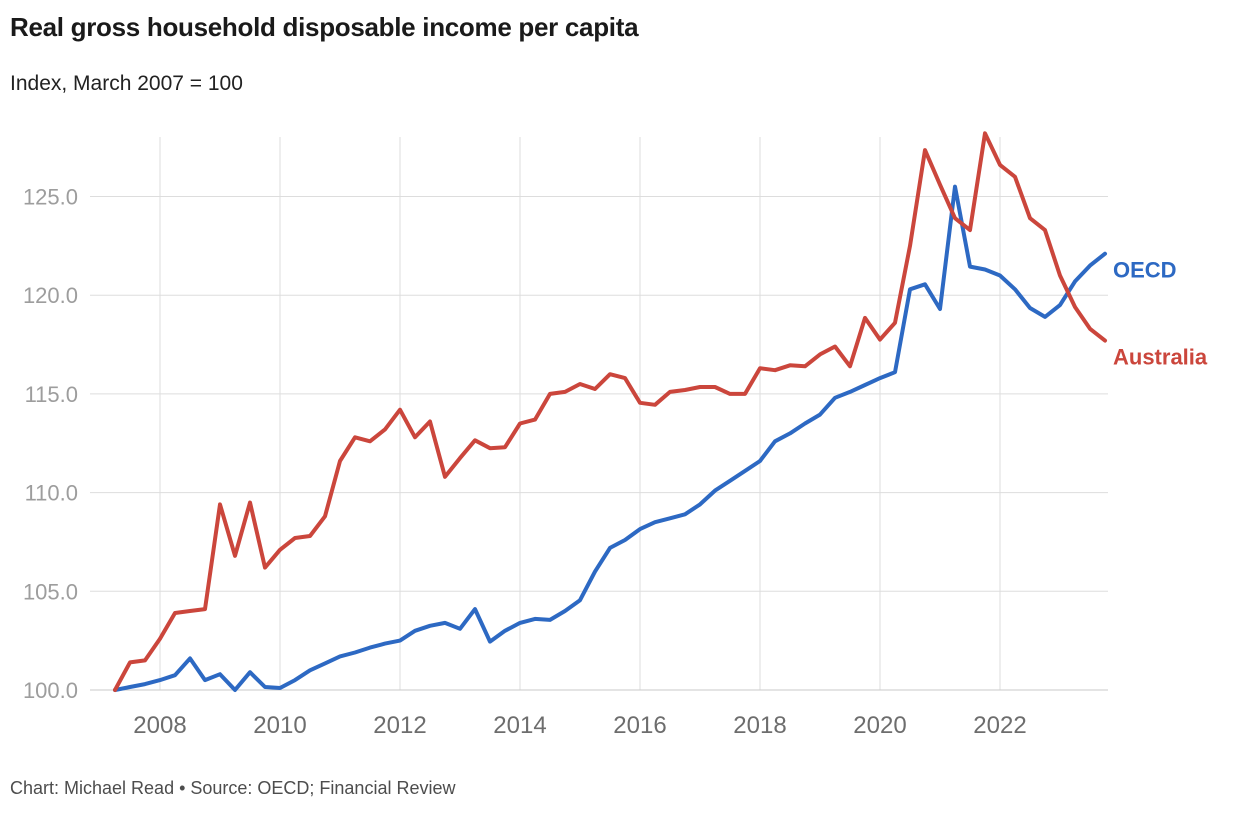 The image size is (1236, 814). I want to click on x-axis-tick-label: 2022, so click(999, 725).